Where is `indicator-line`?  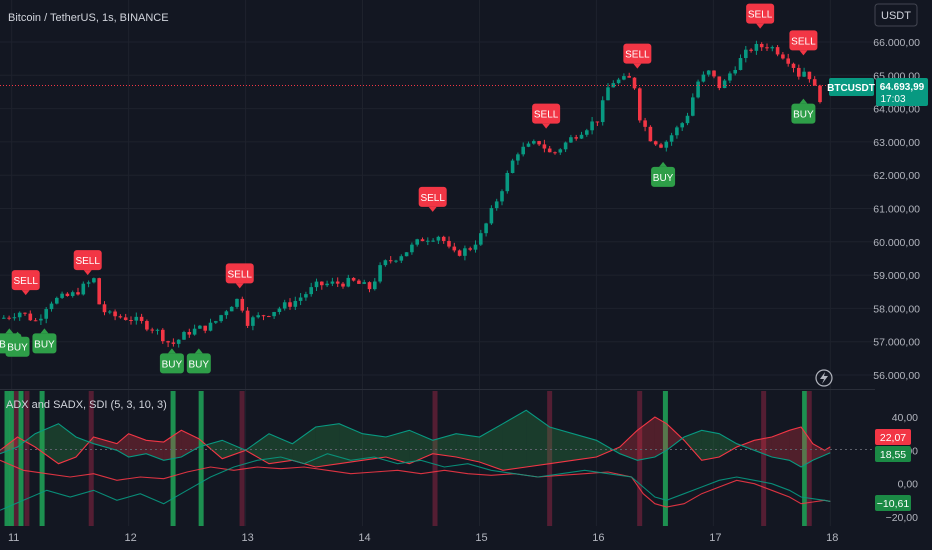 indicator-line is located at coordinates (415, 483).